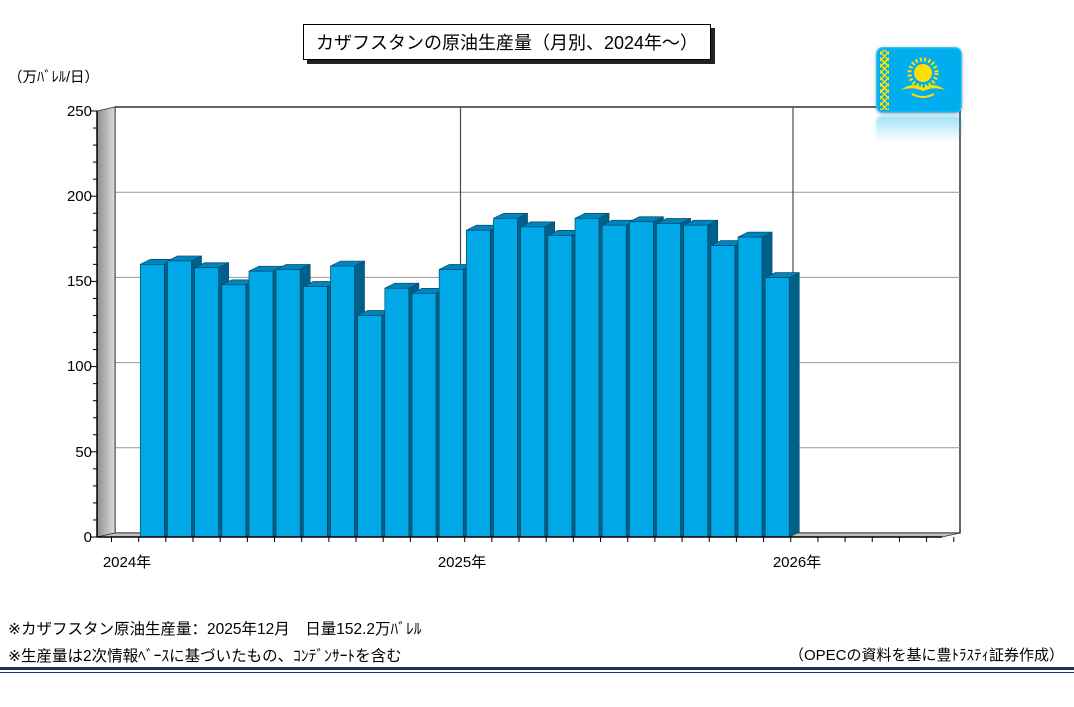 The image size is (1074, 707). I want to click on y-tick-label: 150, so click(79, 281).